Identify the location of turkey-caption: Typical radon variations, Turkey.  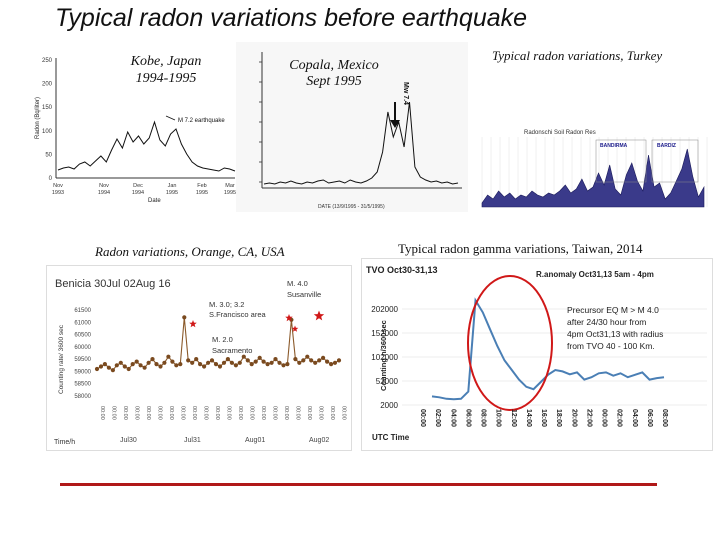
(577, 55).